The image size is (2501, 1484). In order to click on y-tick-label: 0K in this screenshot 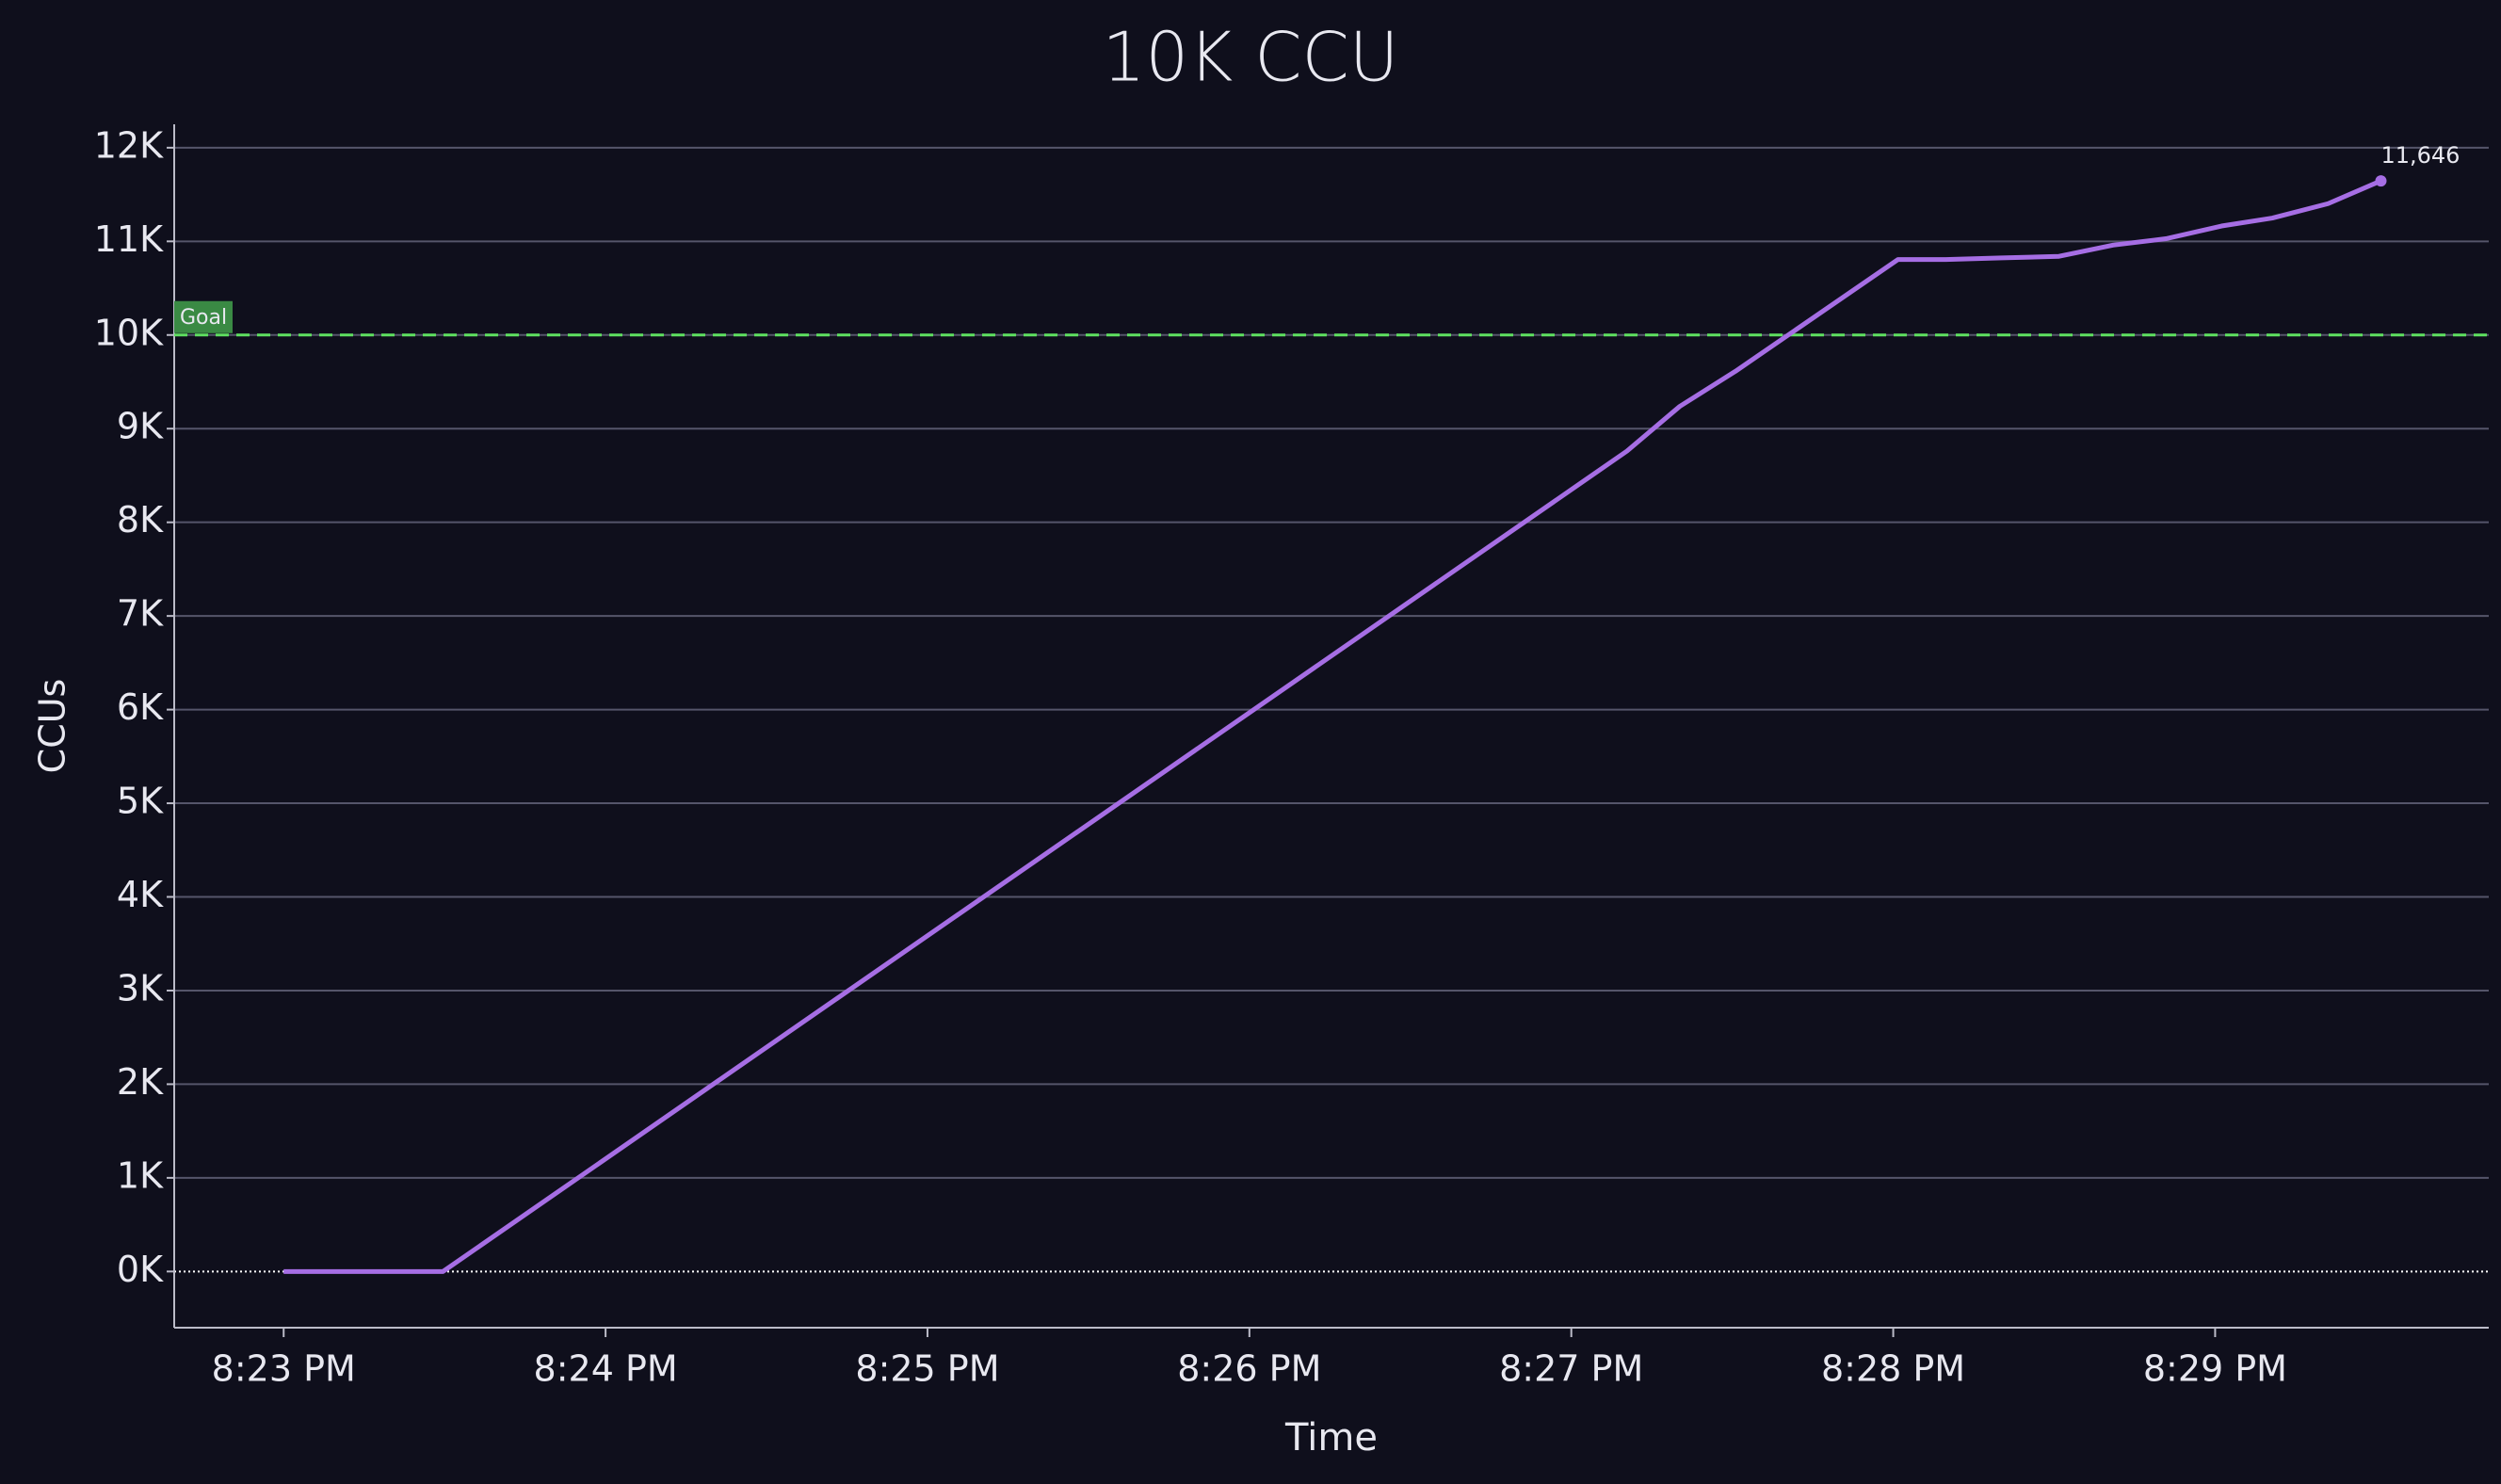, I will do `click(140, 1269)`.